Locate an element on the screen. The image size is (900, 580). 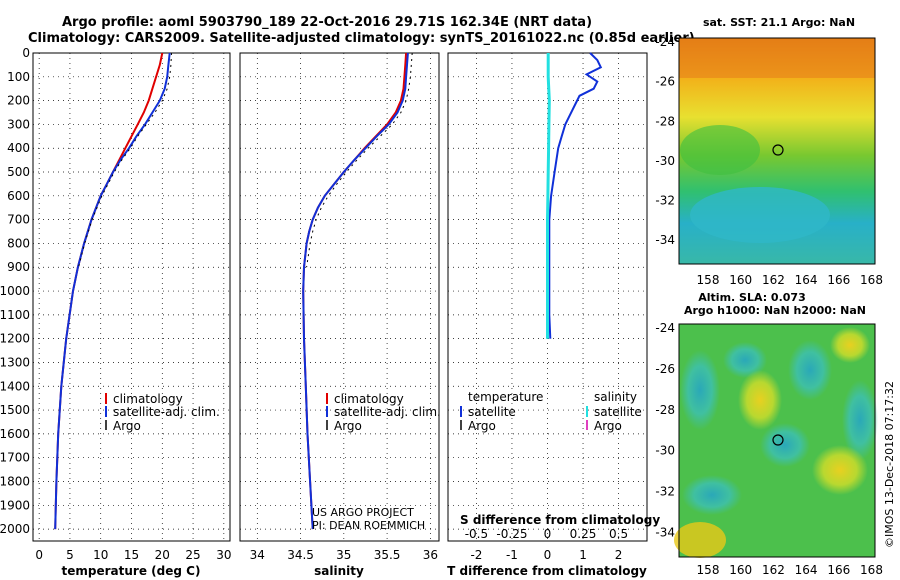
sst-map-title: sat. SST: 21.1 Argo: NaN is located at coordinates (779, 22).